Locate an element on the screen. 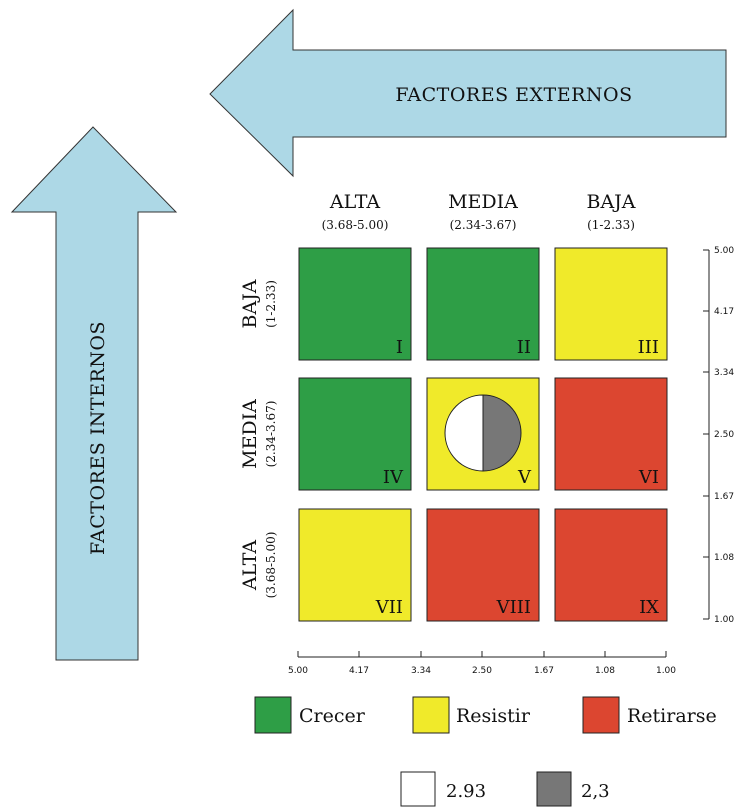 The height and width of the screenshot is (809, 741). cell-roman-label: VII is located at coordinates (389, 607).